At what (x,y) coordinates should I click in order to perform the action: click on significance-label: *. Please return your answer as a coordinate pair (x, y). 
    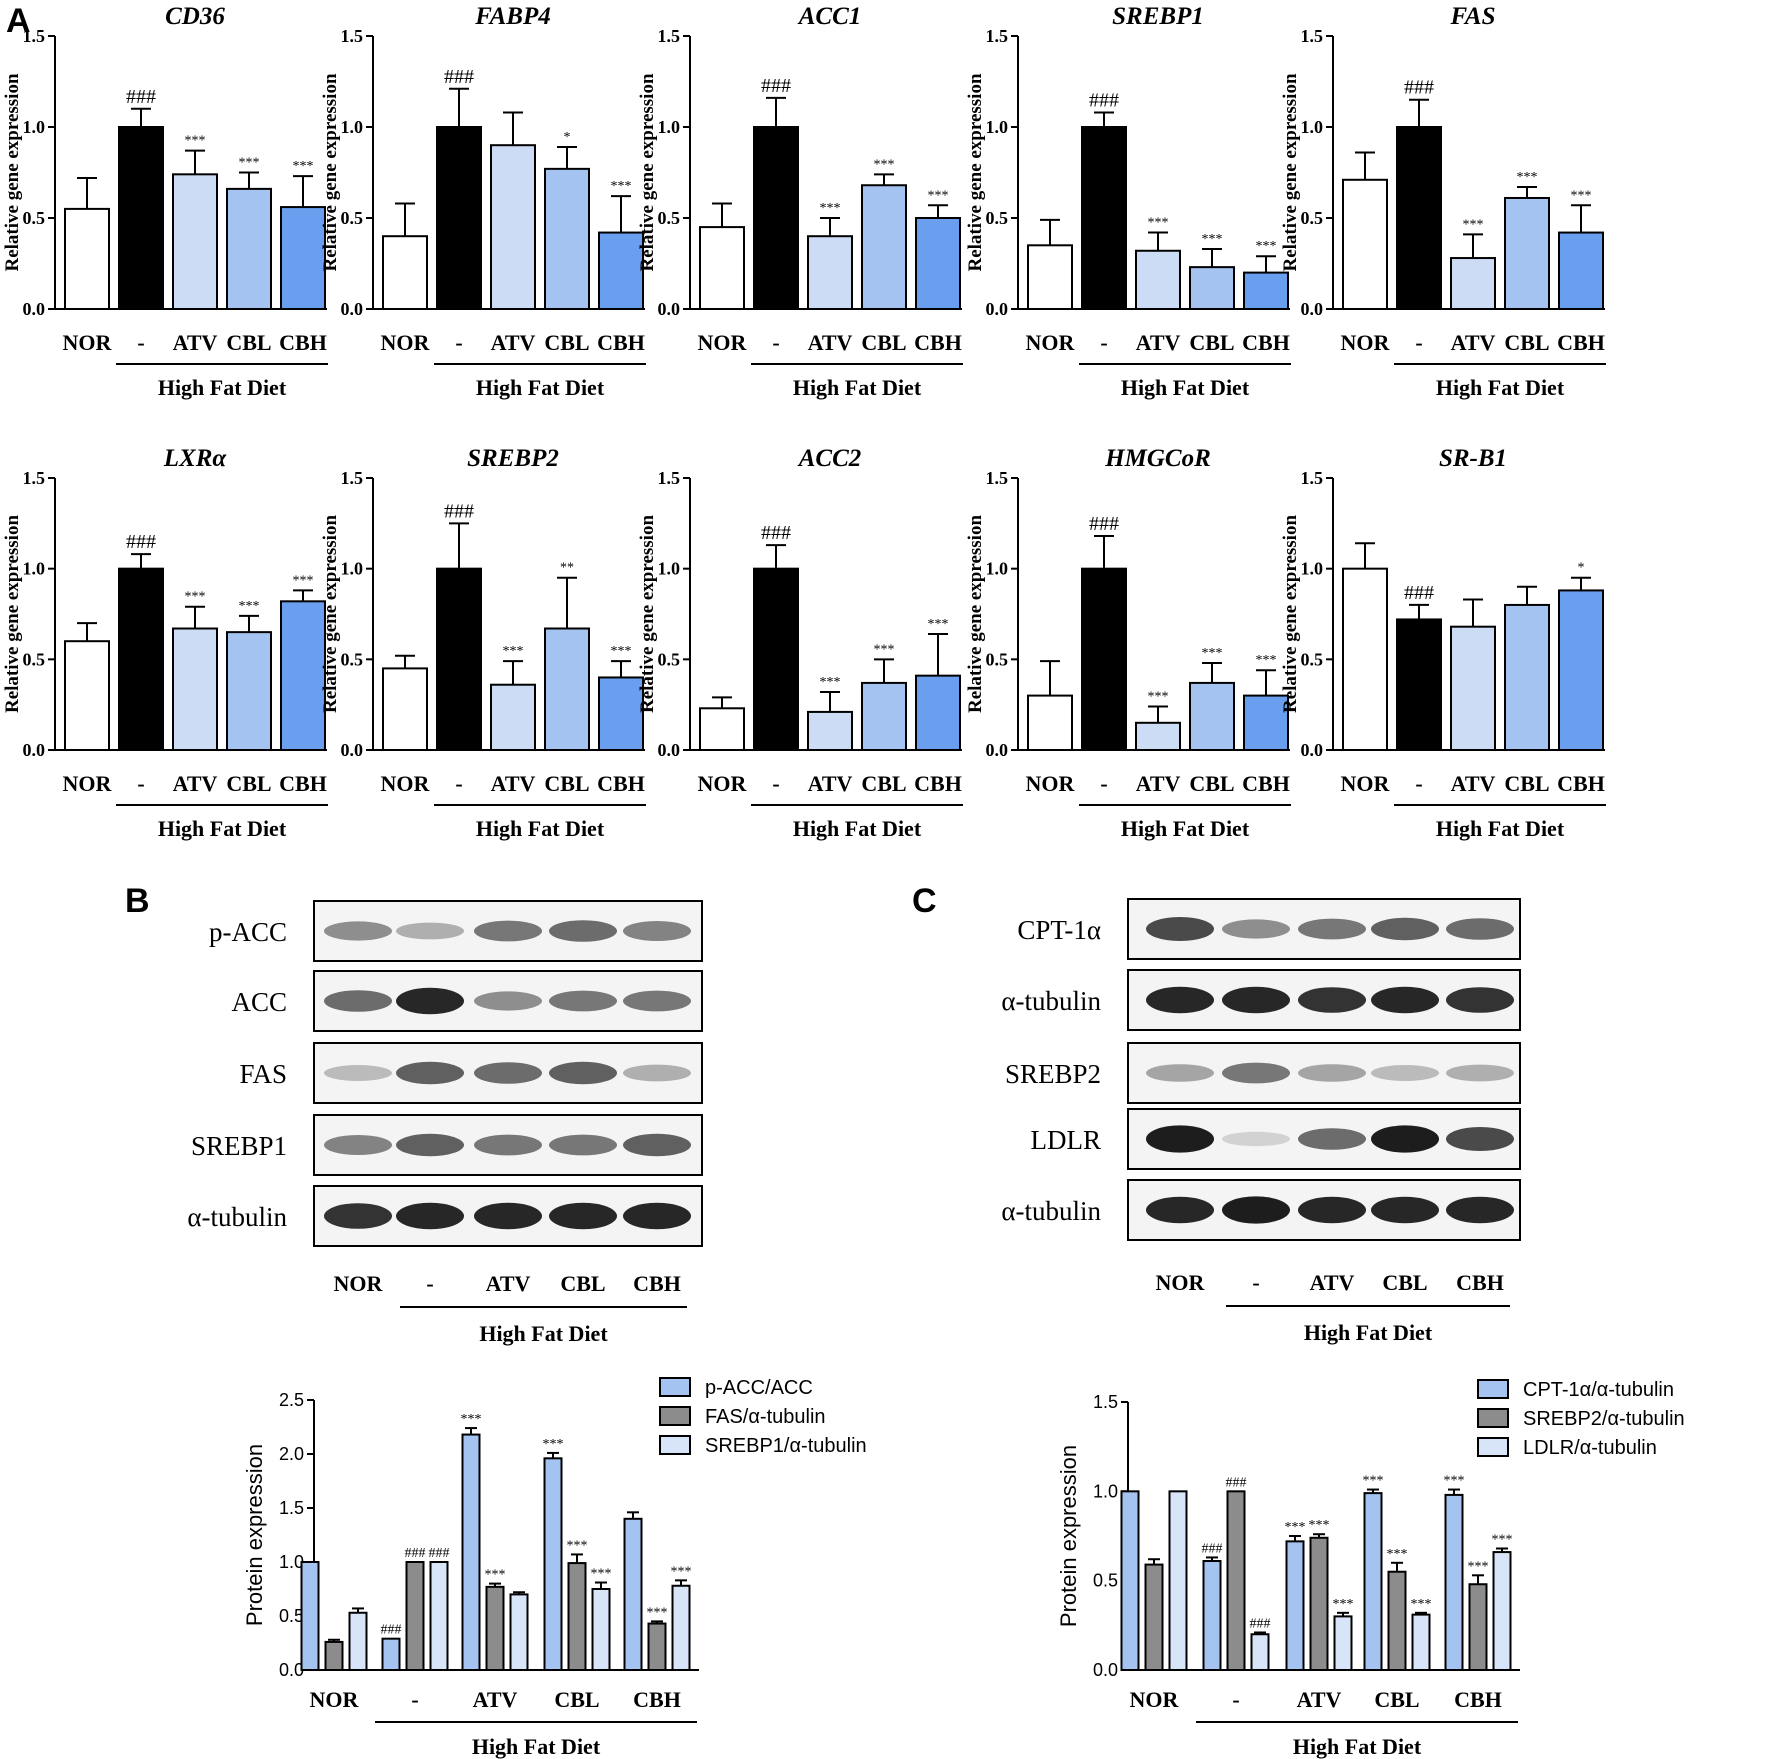
    Looking at the image, I should click on (567, 137).